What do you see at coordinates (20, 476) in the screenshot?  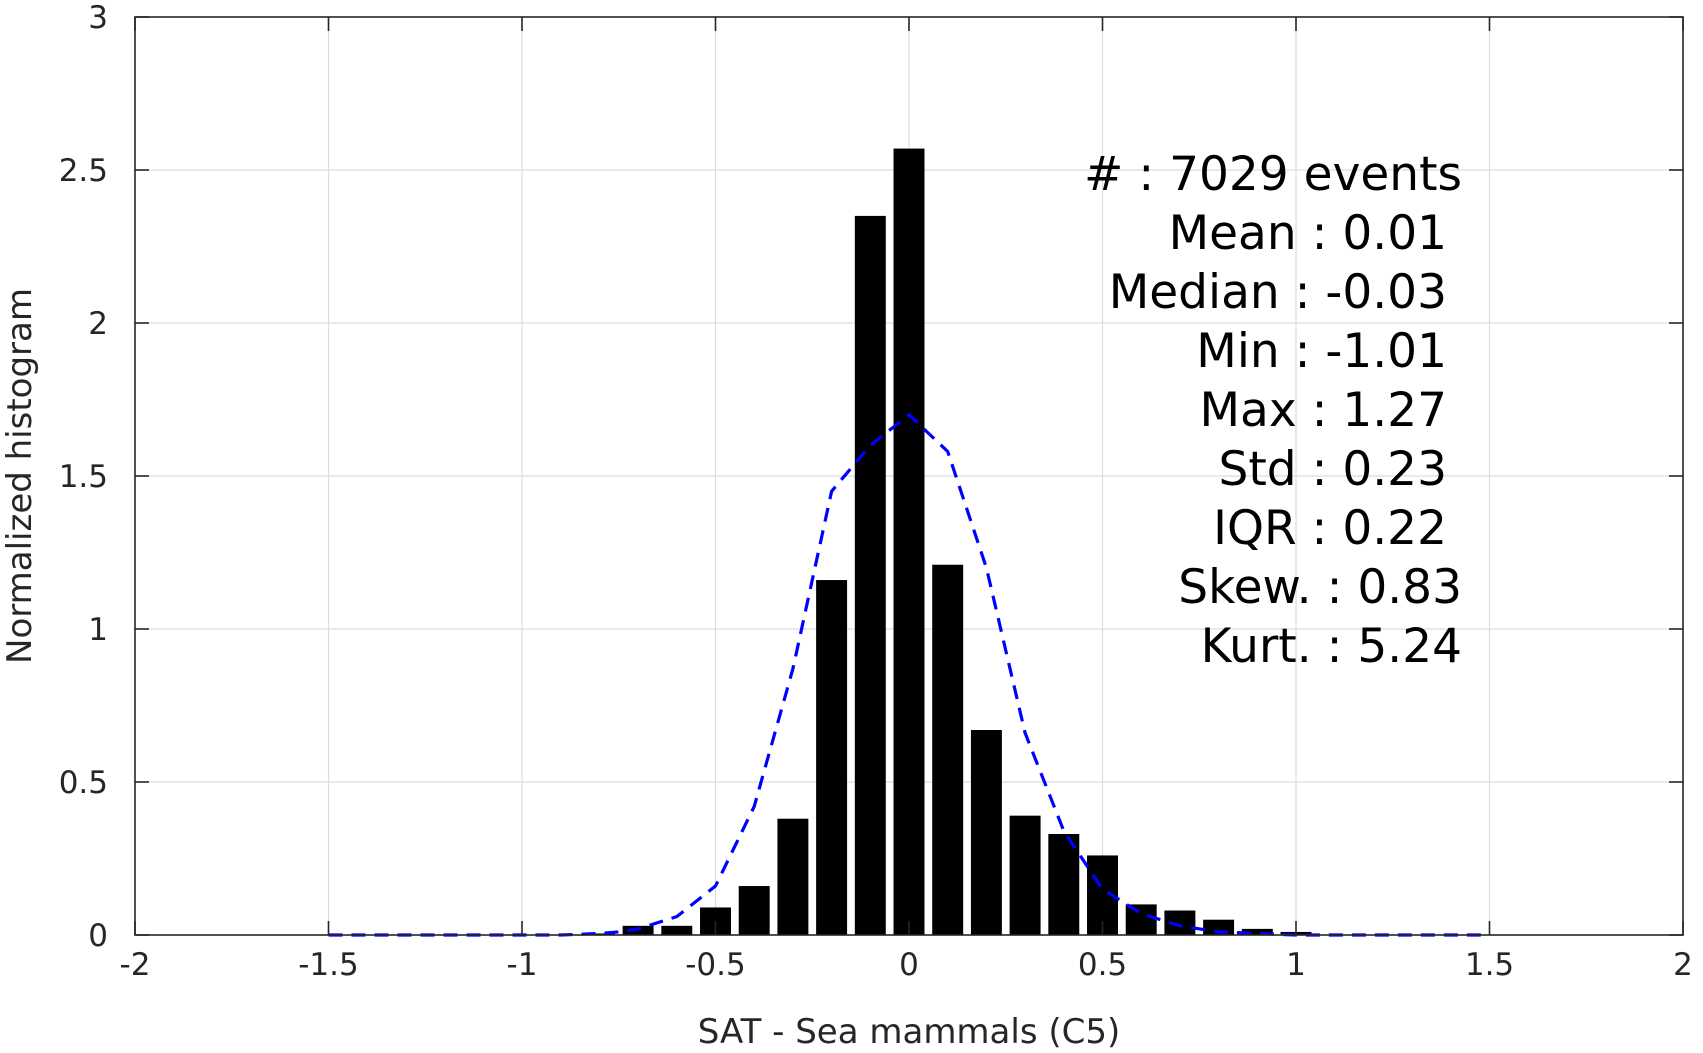 I see `y-axis-label: Normalized histogram` at bounding box center [20, 476].